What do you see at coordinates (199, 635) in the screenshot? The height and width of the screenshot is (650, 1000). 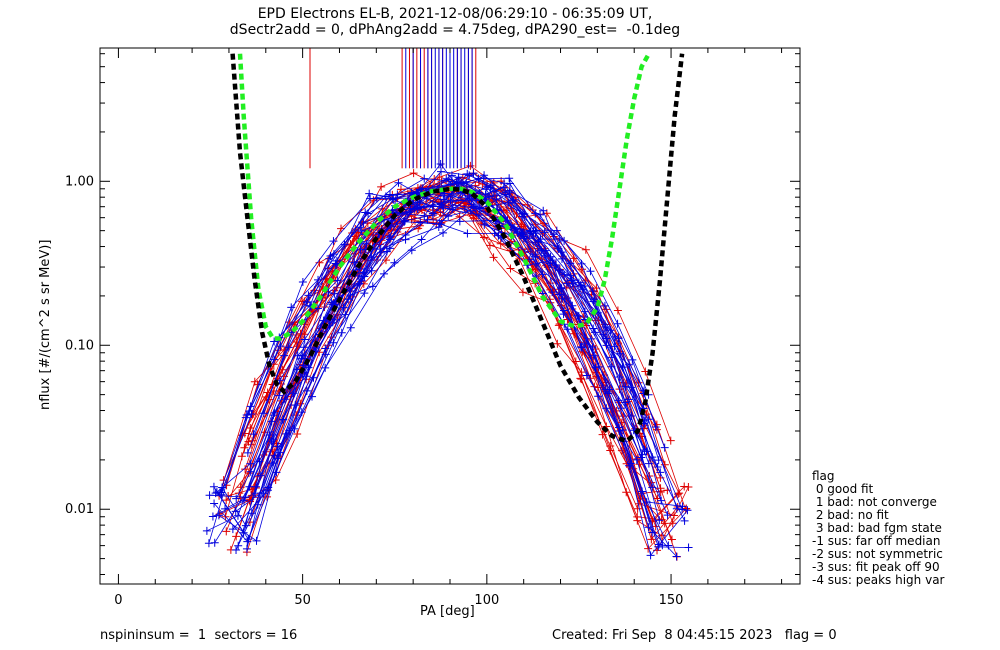 I see `footer-left: nspininsum = 1 sectors = 16` at bounding box center [199, 635].